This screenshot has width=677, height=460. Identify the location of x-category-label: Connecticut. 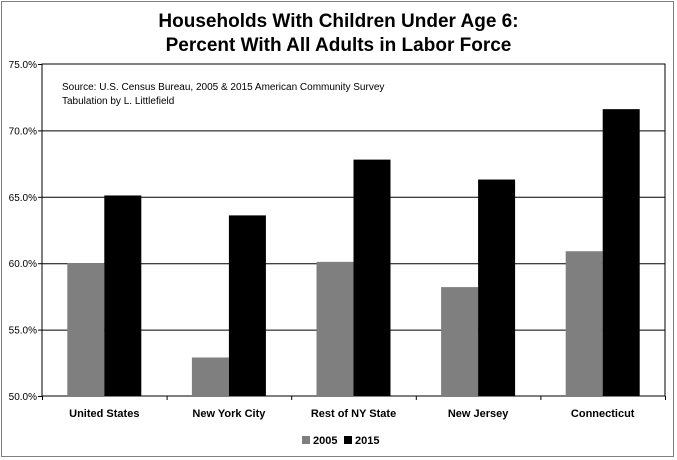
(603, 414).